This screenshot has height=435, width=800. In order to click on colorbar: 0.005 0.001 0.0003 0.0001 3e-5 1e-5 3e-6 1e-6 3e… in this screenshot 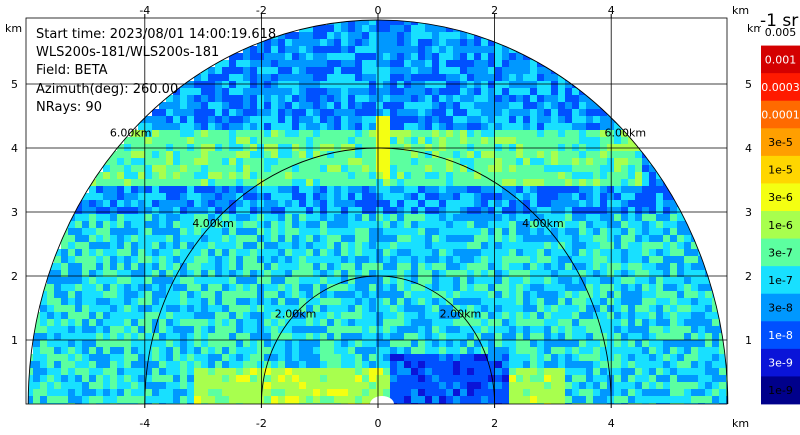, I will do `click(780, 211)`.